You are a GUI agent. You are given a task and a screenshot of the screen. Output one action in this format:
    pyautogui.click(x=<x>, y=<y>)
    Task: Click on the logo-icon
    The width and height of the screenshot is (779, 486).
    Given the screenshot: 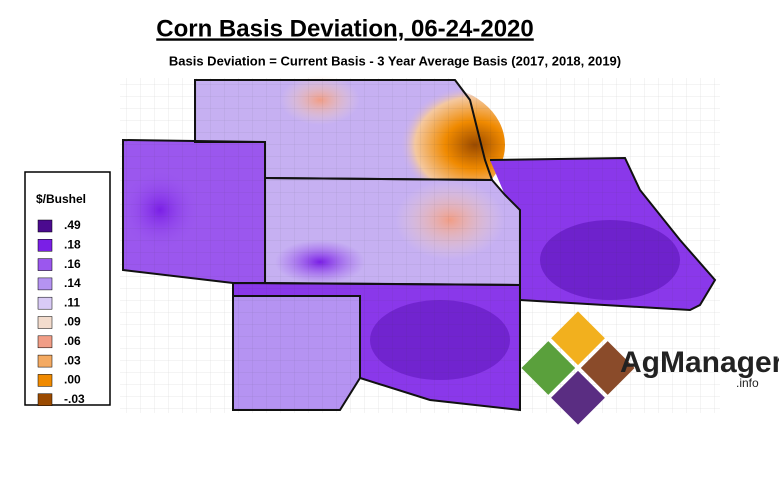 What is the action you would take?
    pyautogui.click(x=578, y=368)
    